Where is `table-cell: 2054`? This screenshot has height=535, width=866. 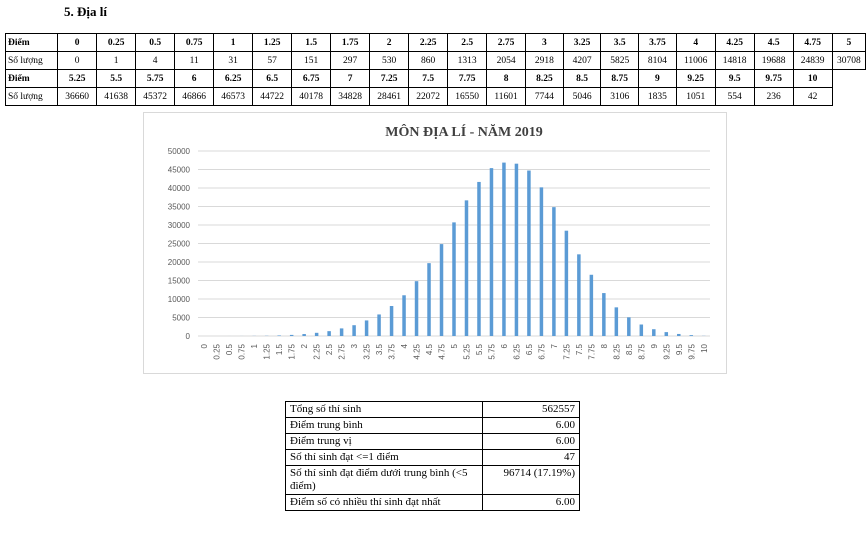 table-cell: 2054 is located at coordinates (506, 60).